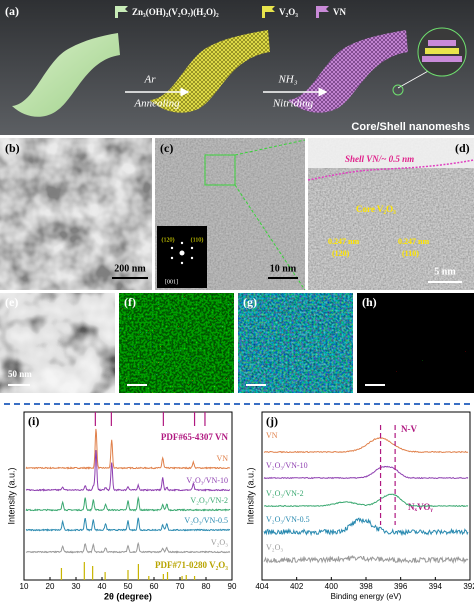  What do you see at coordinates (175, 12) in the screenshot?
I see `legend-text: Zn₃(OH)₂(V₂O₇)(H₂O)₂` at bounding box center [175, 12].